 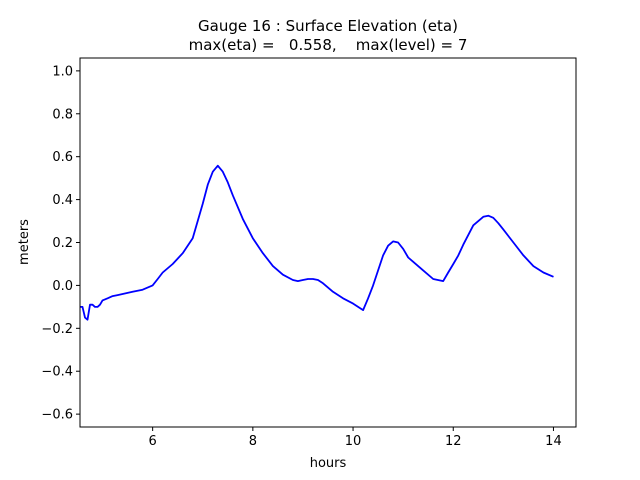 I want to click on x-tick-label: 8, so click(x=253, y=441).